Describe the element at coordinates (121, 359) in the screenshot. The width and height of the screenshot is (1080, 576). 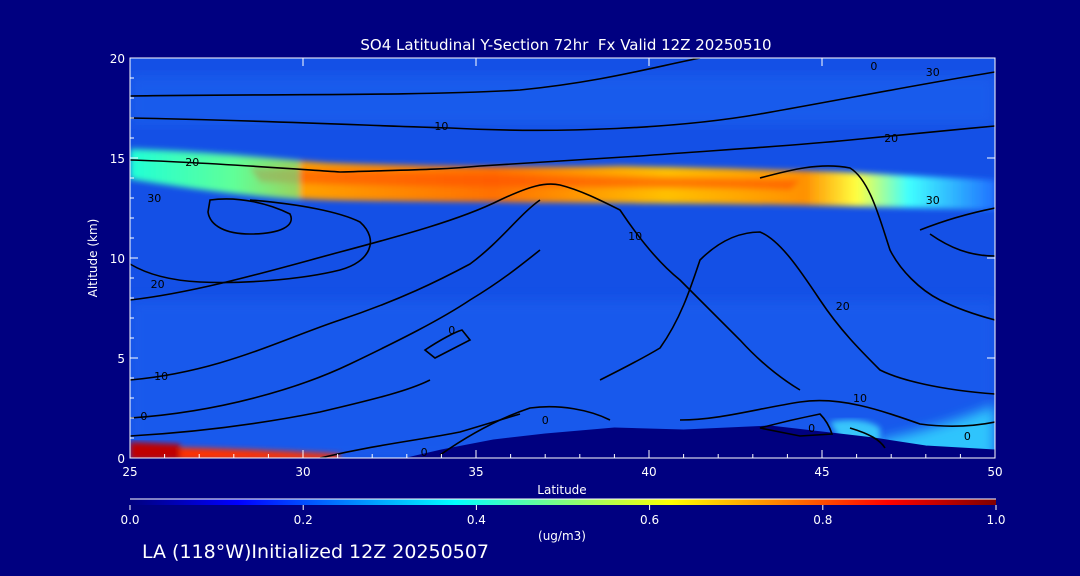
I see `y-tick-label: 5` at that location.